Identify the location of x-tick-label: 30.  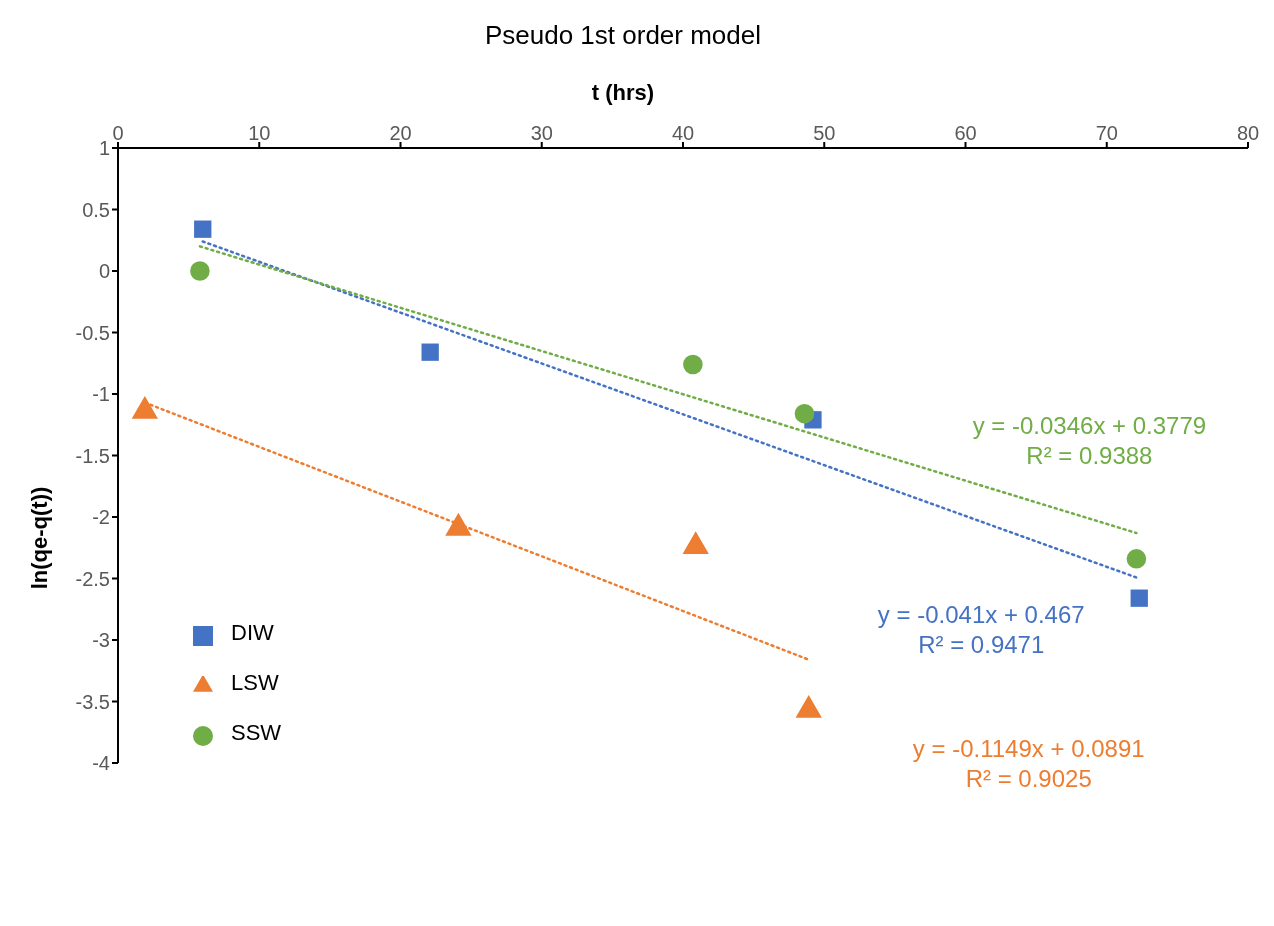
(541, 133).